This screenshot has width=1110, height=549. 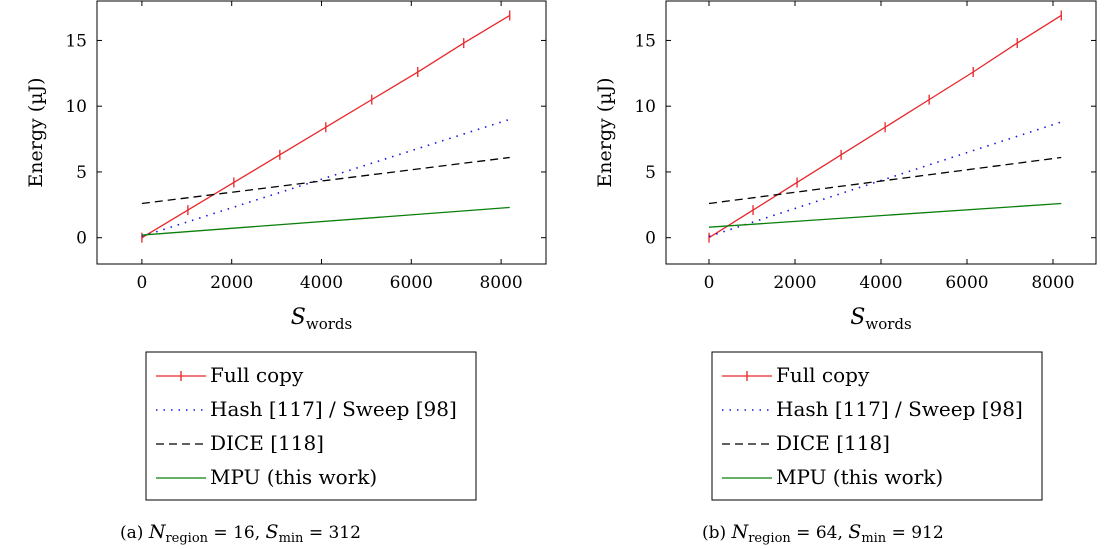 I want to click on caption-s-val: = 912, so click(x=915, y=533).